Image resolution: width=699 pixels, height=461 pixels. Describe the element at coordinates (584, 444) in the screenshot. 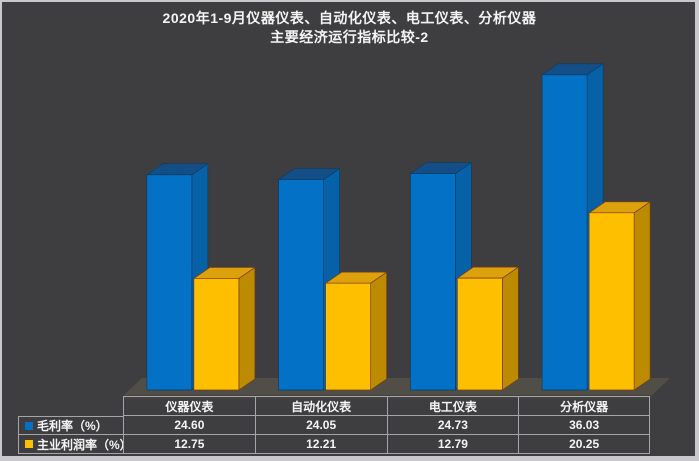

I see `table-value-cell: 20.25` at that location.